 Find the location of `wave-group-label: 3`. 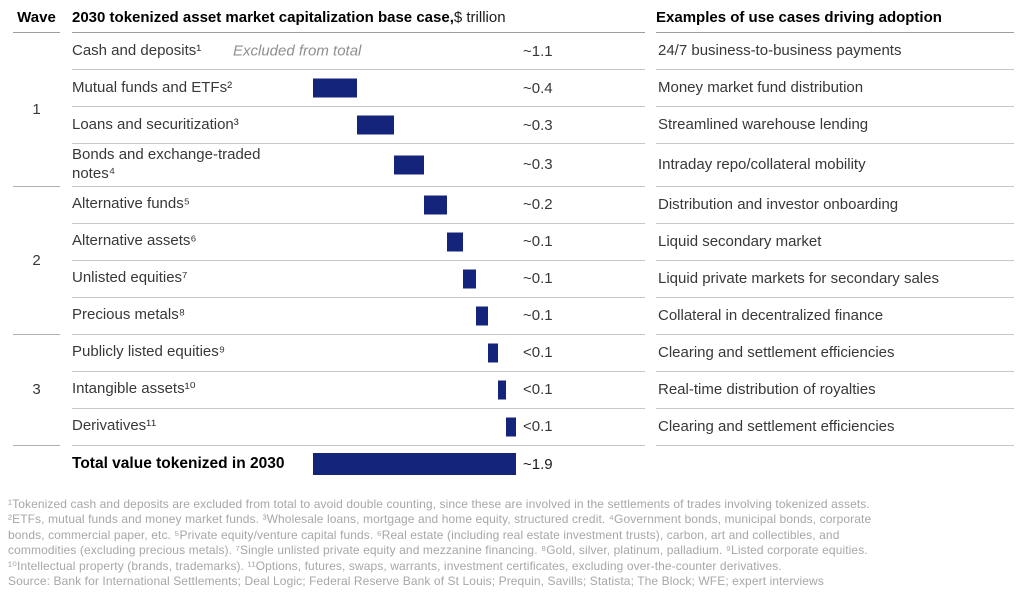

wave-group-label: 3 is located at coordinates (36, 390).